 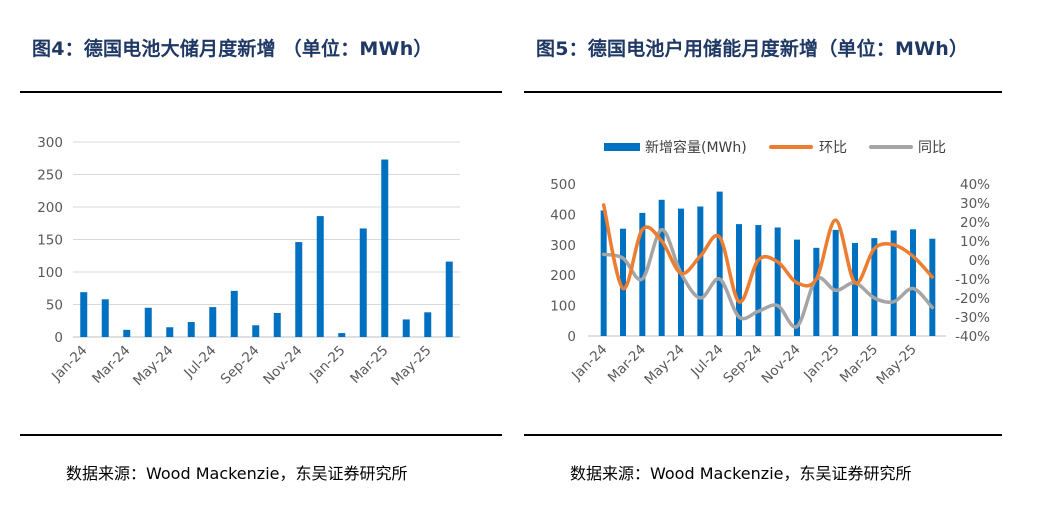 What do you see at coordinates (975, 223) in the screenshot?
I see `y2-tick-label: 20%` at bounding box center [975, 223].